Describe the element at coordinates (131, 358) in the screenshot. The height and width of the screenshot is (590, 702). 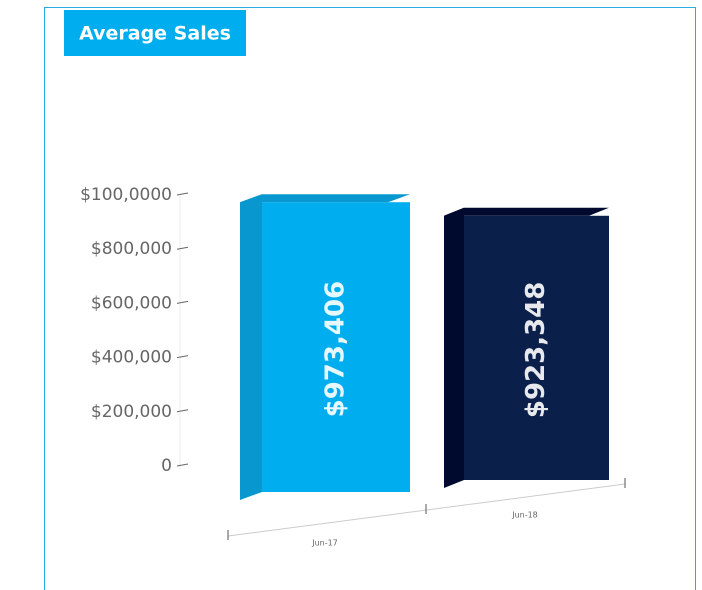
I see `y-tick-label: $400,000` at that location.